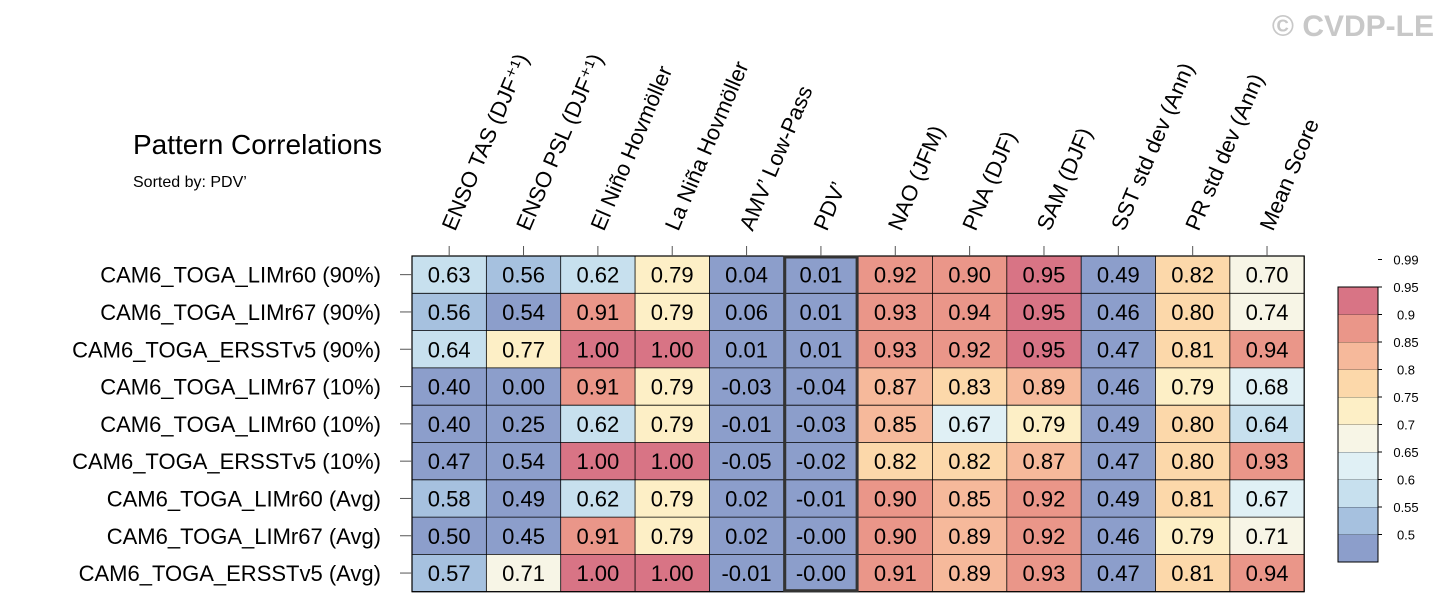  I want to click on row-label: CAM6_TOGA_LIMr60 (90%), so click(240, 275).